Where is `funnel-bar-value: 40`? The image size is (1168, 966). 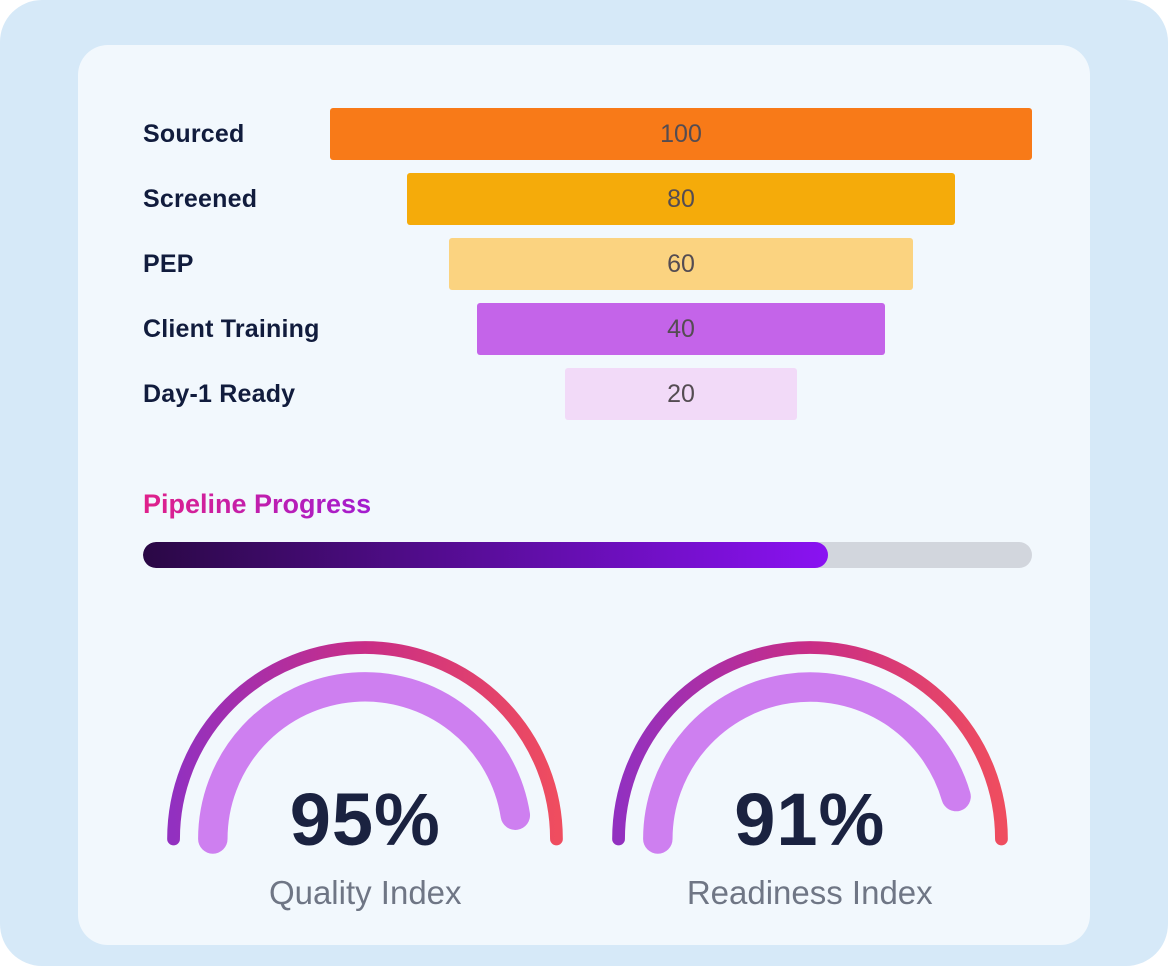
funnel-bar-value: 40 is located at coordinates (681, 328).